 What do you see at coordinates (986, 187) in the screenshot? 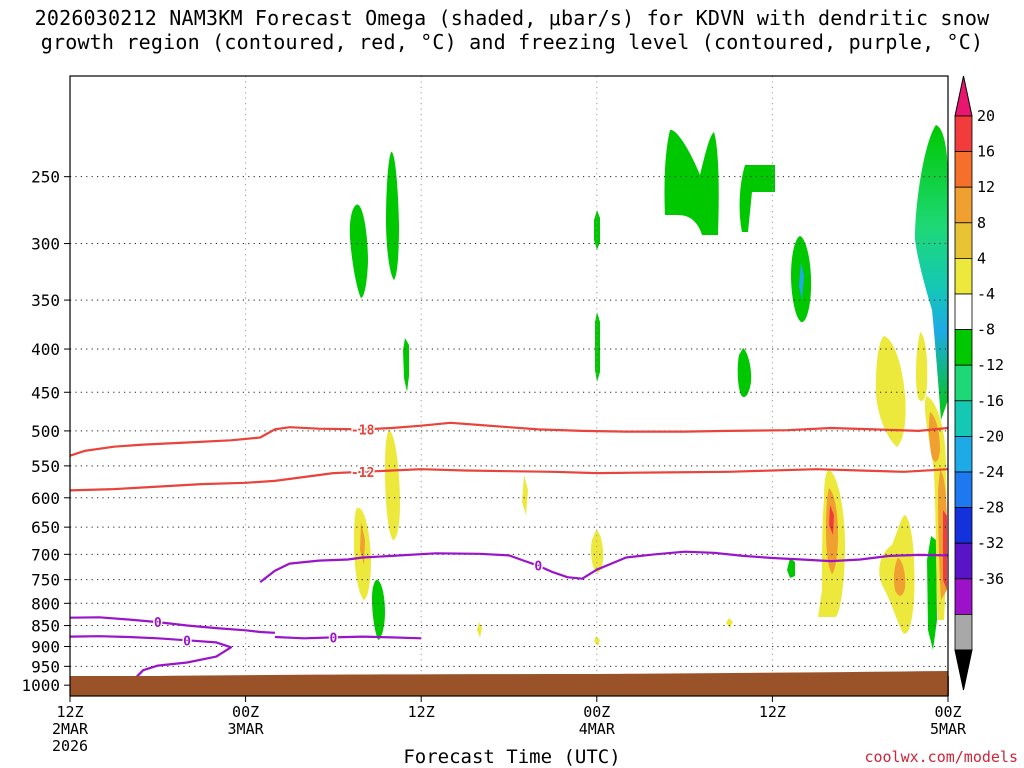
I see `colorbar-label: 12` at bounding box center [986, 187].